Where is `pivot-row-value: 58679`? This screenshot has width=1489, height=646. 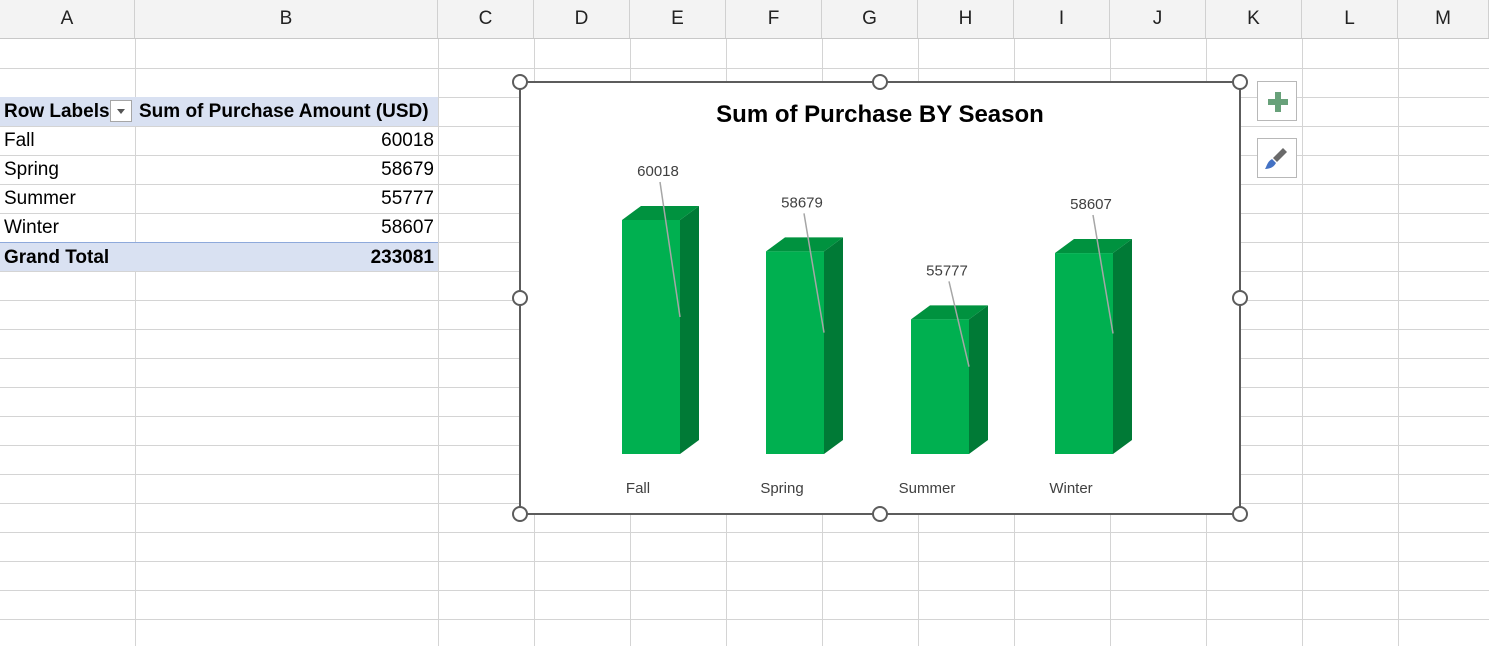 pivot-row-value: 58679 is located at coordinates (407, 169).